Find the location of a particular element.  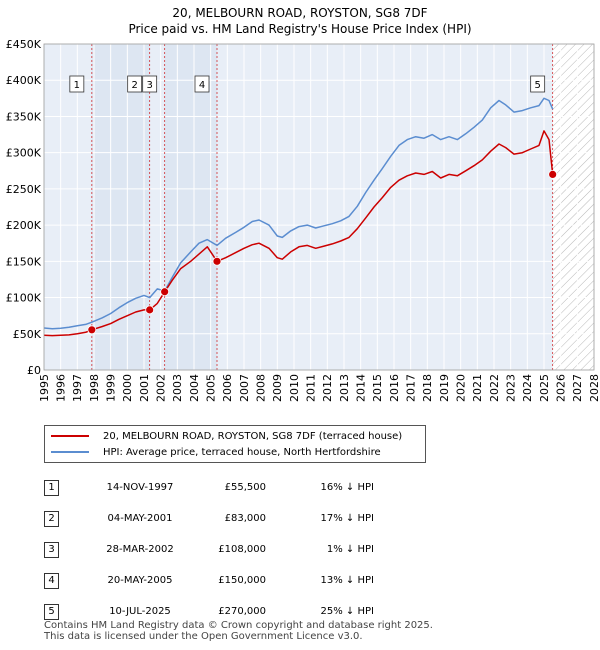

sale-hpi-diff: 16% ↓ HPI is located at coordinates (347, 487).